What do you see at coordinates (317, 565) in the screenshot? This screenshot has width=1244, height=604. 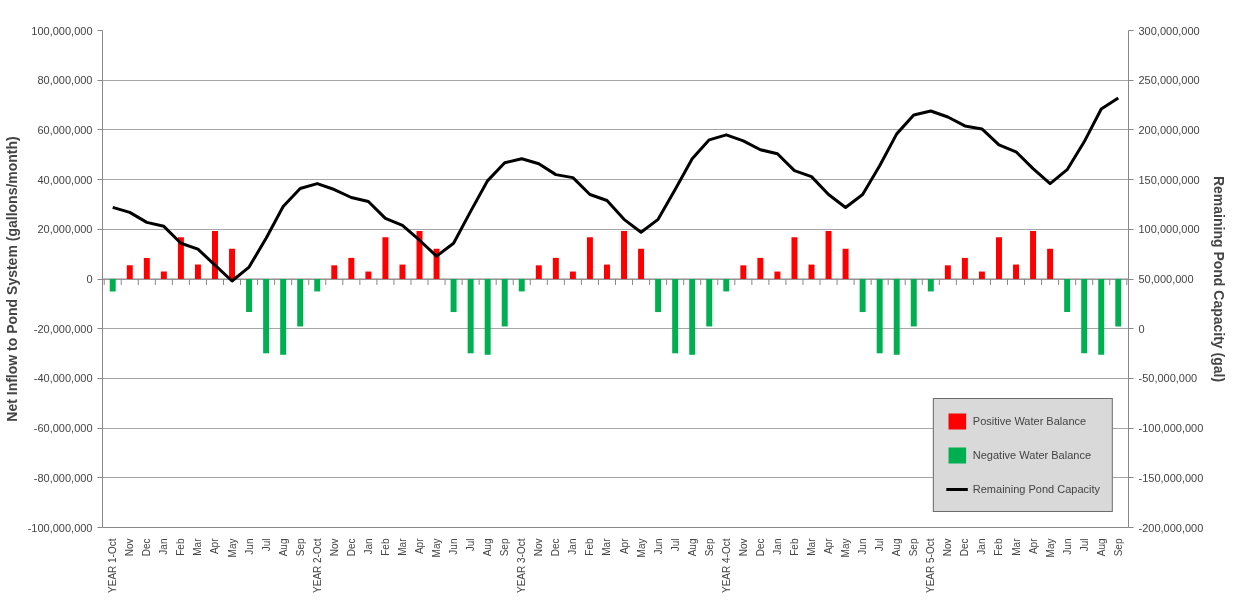 I see `x-tick-label: YEAR 2-Oct` at bounding box center [317, 565].